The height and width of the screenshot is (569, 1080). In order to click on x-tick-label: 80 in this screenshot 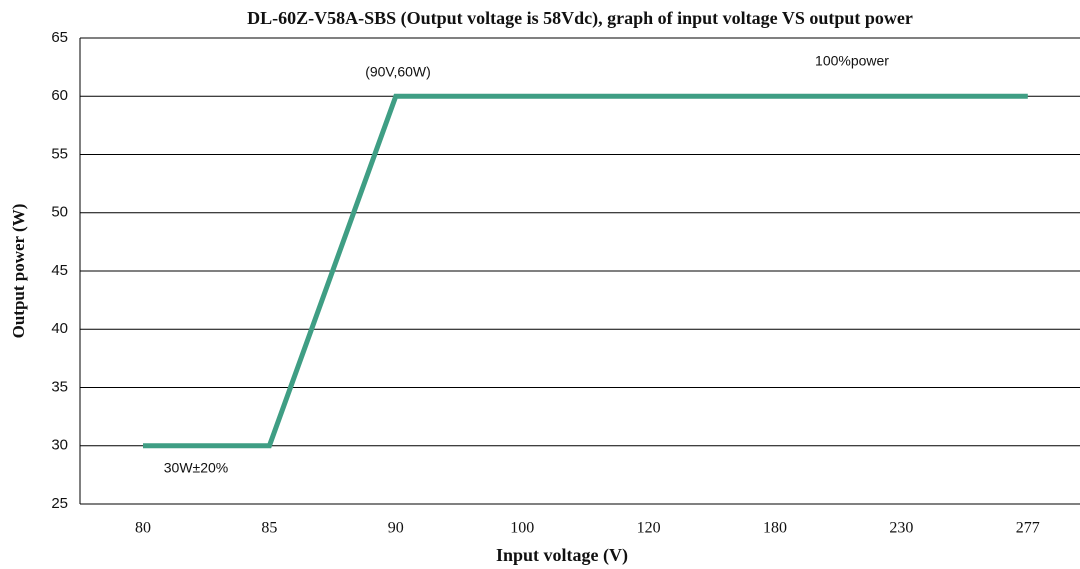, I will do `click(143, 528)`.